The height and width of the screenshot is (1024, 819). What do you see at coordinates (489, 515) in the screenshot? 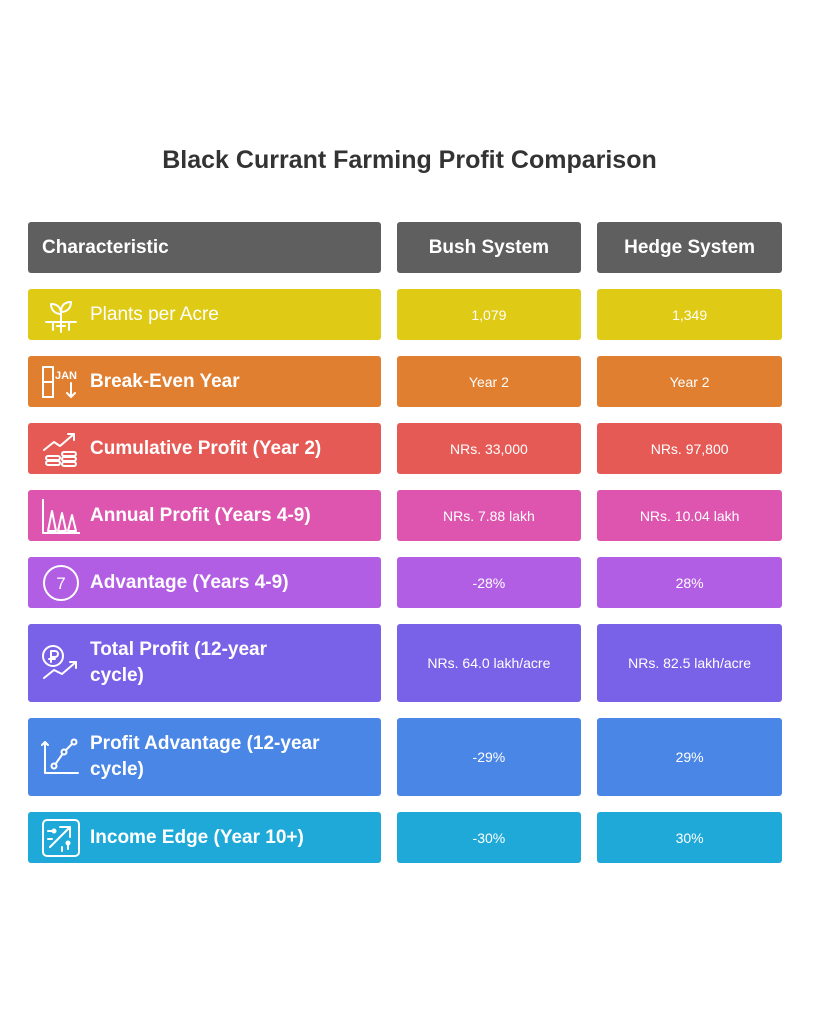
I see `bush-value: NRs. 7.88 lakh` at bounding box center [489, 515].